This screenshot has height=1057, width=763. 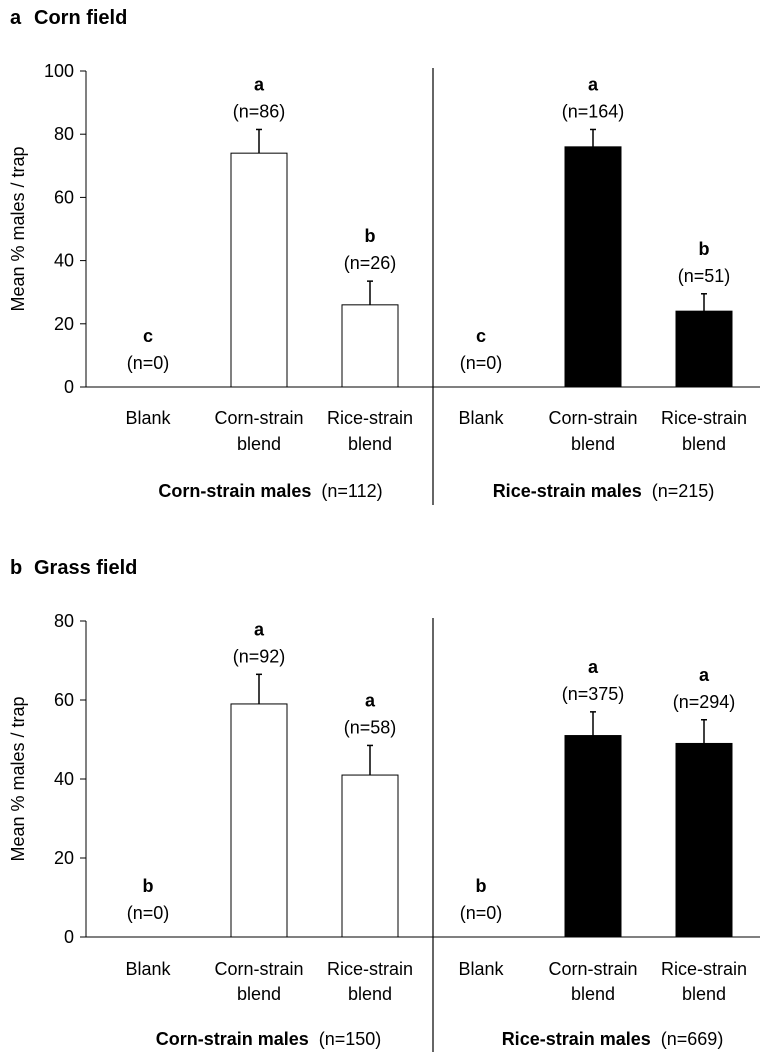 I want to click on group-n: (n=669), so click(x=692, y=1039).